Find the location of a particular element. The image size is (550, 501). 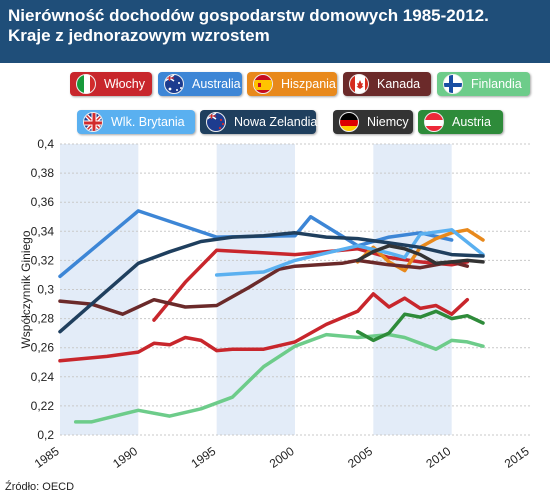

shaded-band is located at coordinates (99, 289).